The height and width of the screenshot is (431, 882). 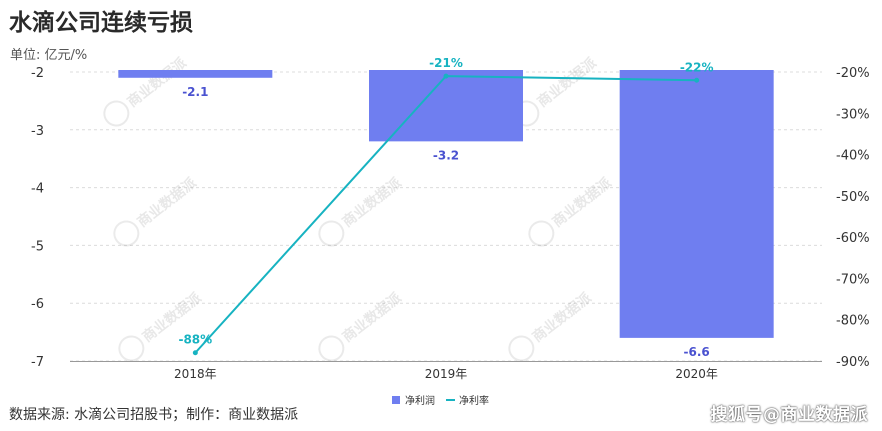 I want to click on y-right-tick-label: -60%, so click(x=853, y=238).